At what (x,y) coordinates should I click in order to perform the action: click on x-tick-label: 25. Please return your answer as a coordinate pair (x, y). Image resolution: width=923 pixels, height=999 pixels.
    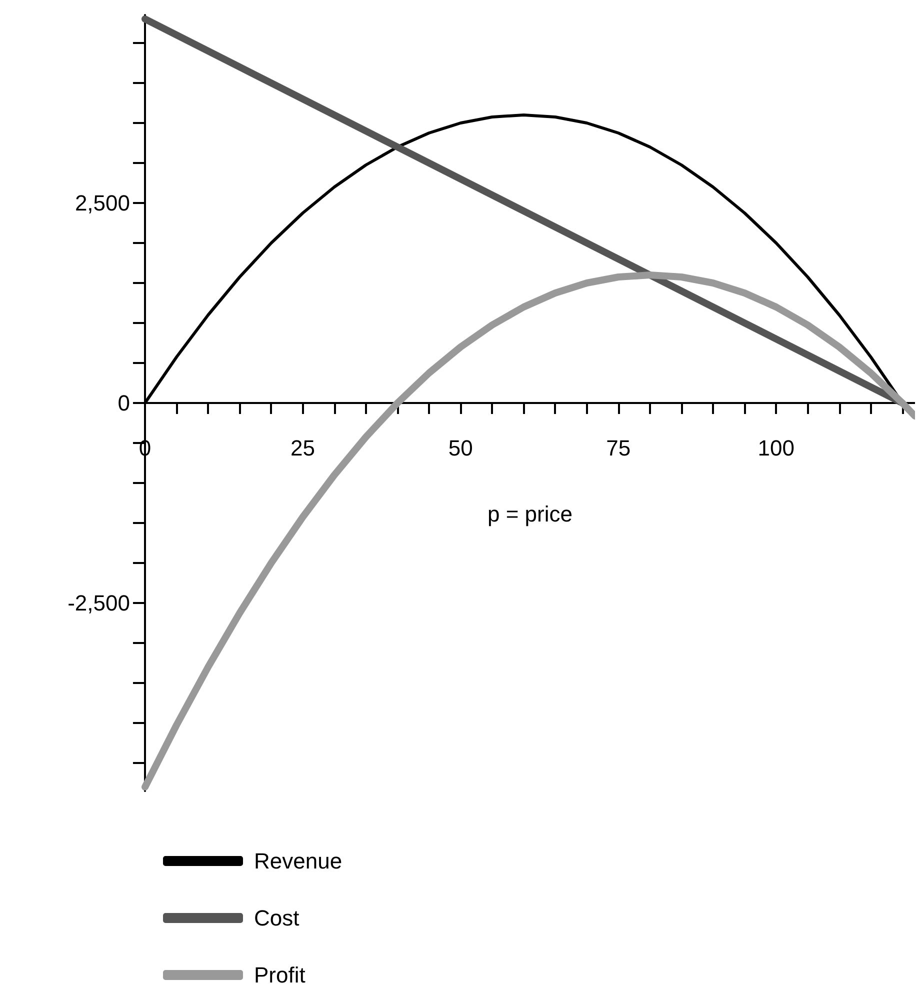
    Looking at the image, I should click on (303, 448).